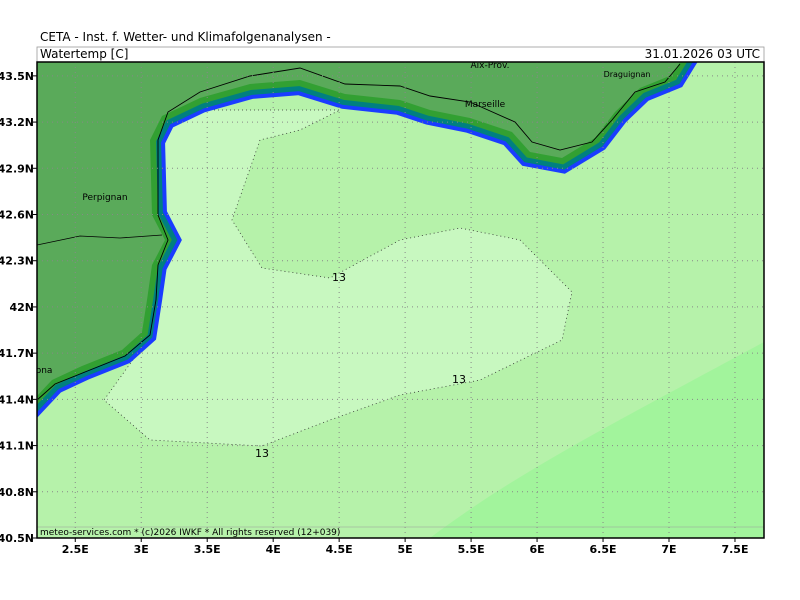 This screenshot has height=600, width=800. Describe the element at coordinates (490, 66) in the screenshot. I see `city-label: Aix-Prov.` at that location.